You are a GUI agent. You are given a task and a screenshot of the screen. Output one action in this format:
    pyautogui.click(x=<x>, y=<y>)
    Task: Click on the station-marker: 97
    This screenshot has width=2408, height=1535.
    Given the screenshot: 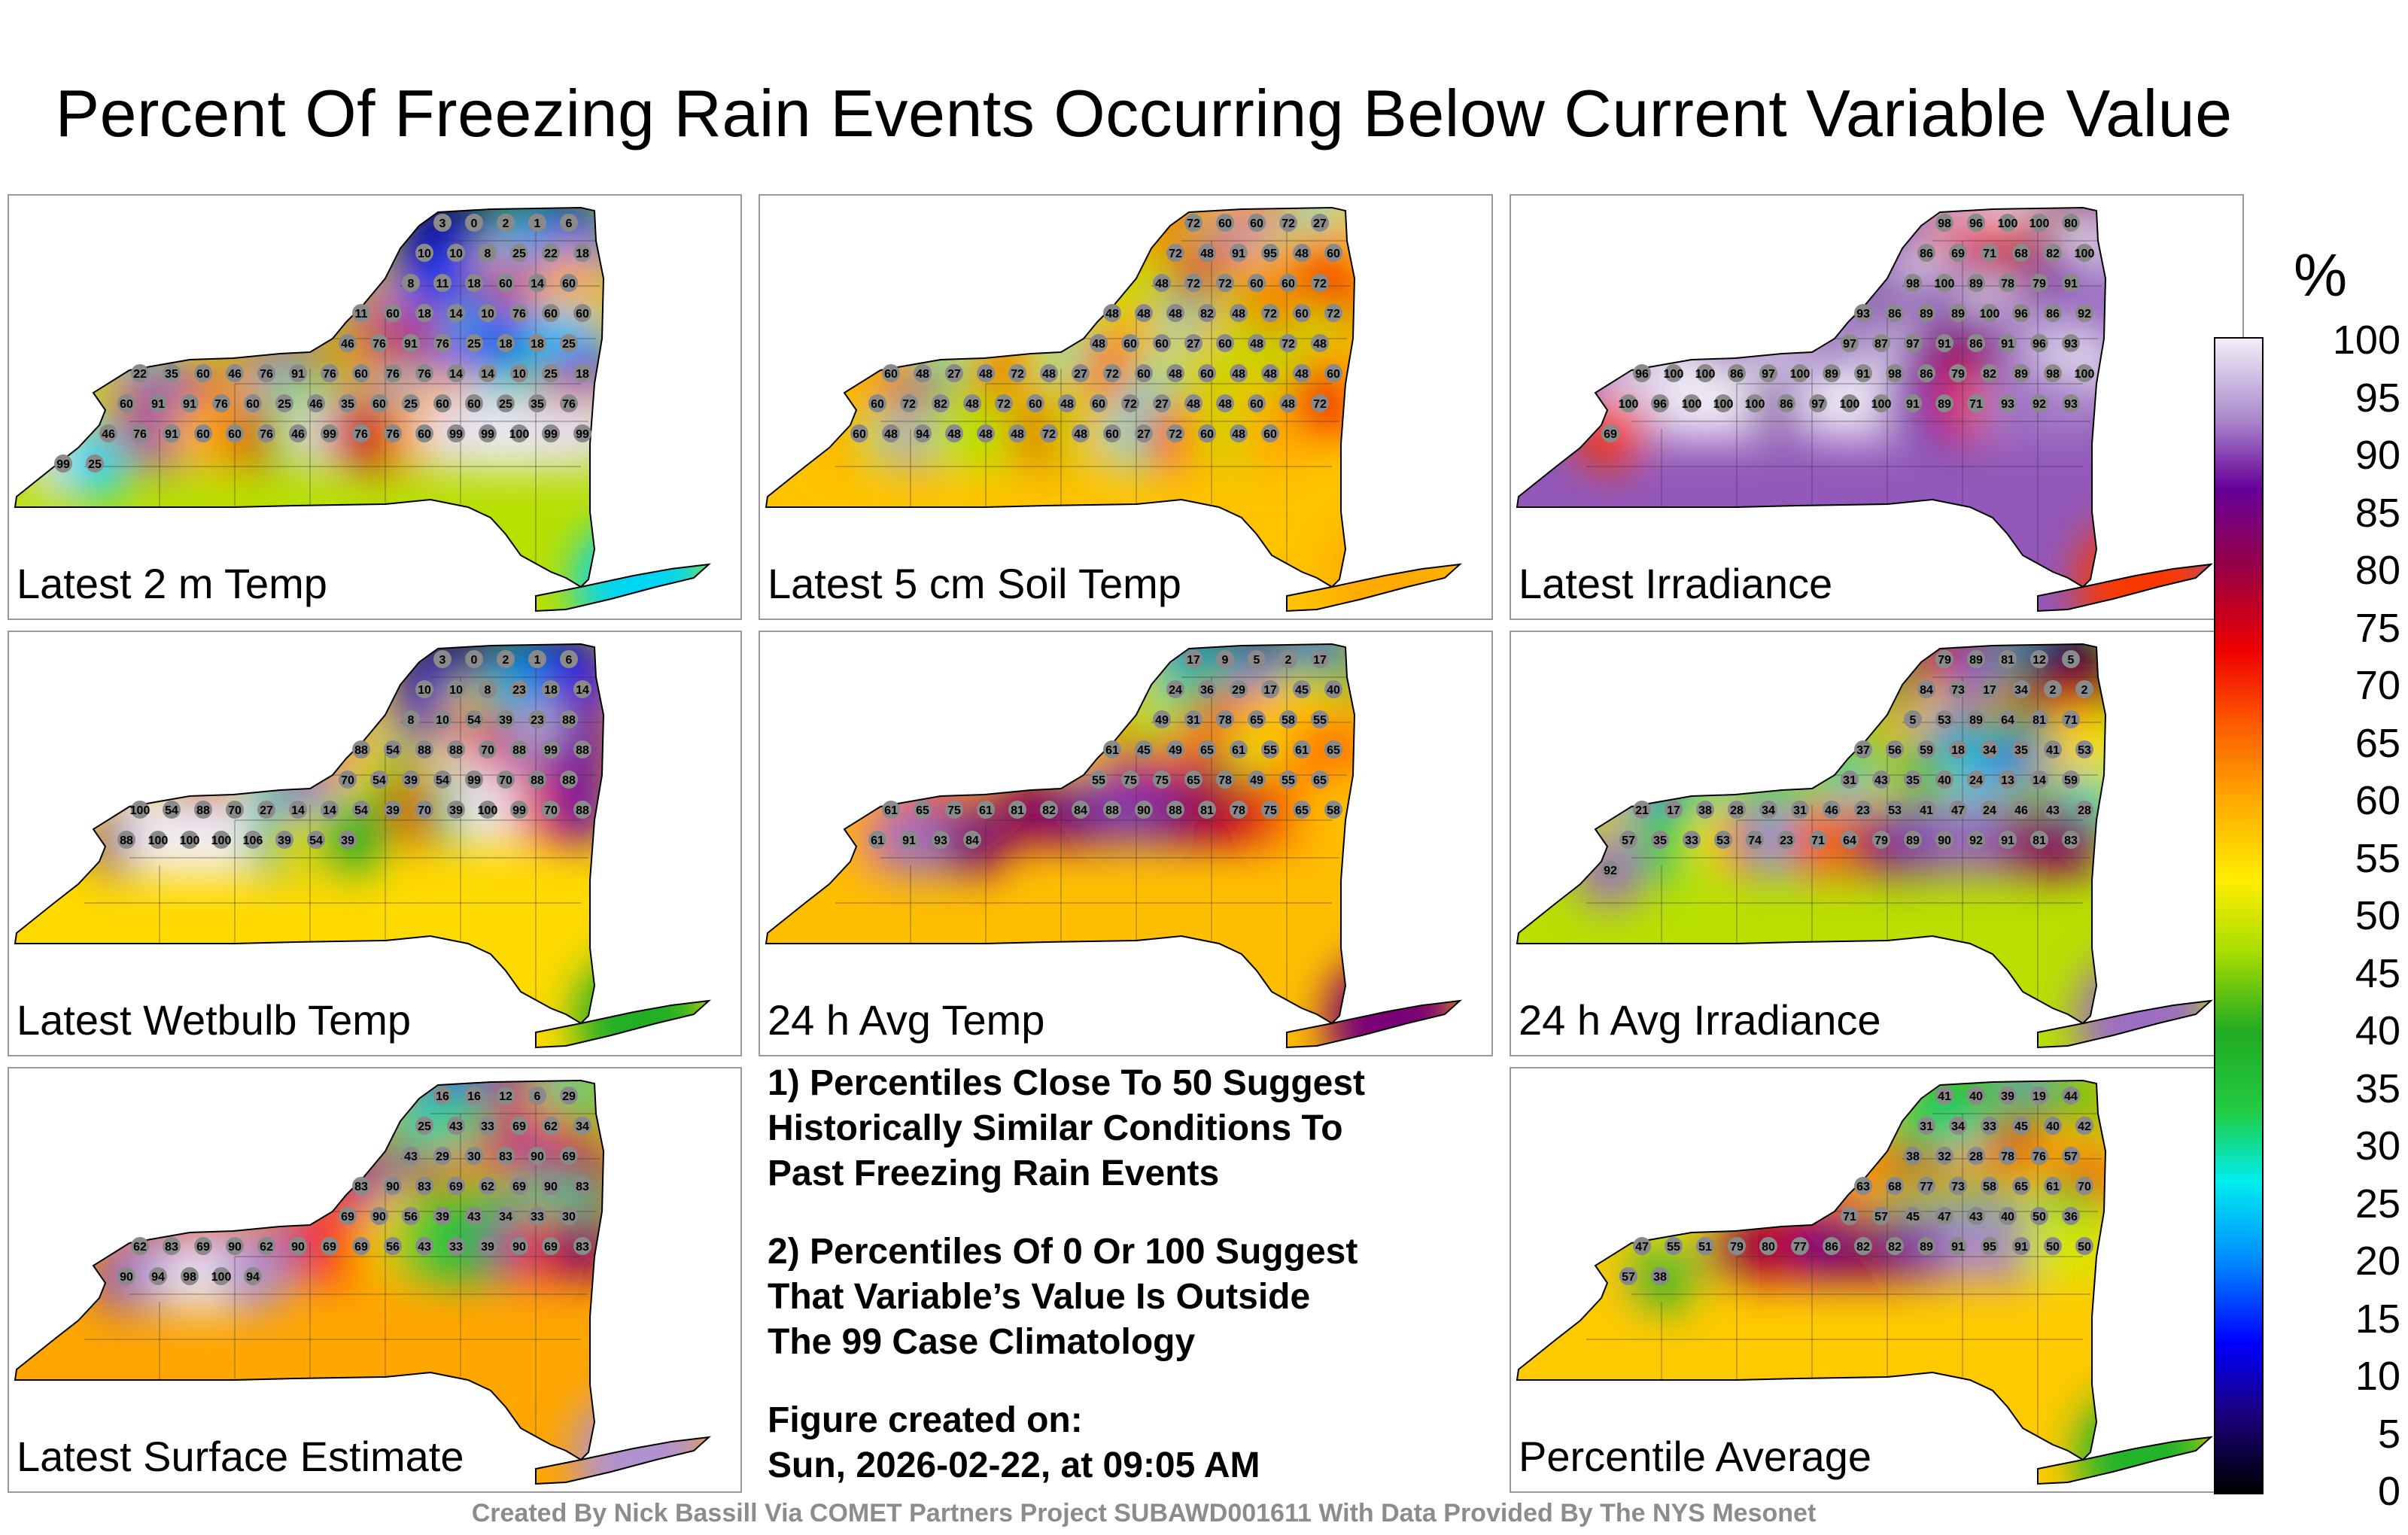 What is the action you would take?
    pyautogui.click(x=1768, y=373)
    